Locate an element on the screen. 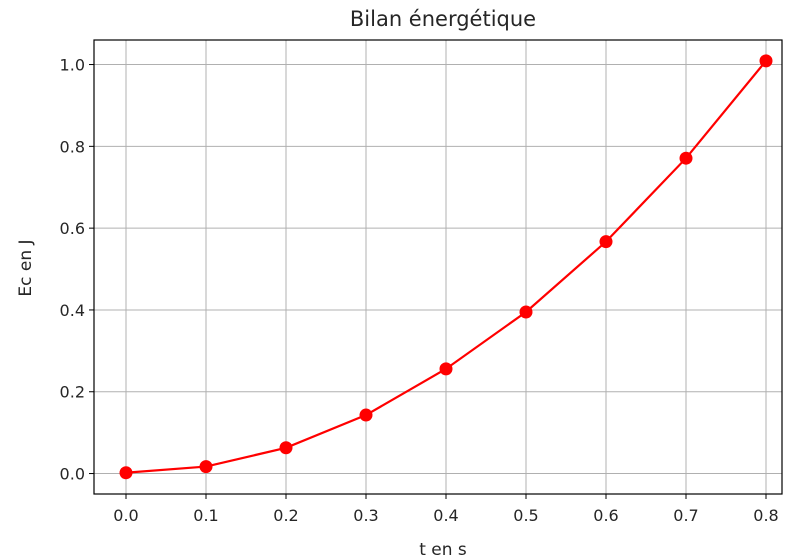 This screenshot has height=560, width=785. y-tick-label: 0.6 is located at coordinates (72, 228).